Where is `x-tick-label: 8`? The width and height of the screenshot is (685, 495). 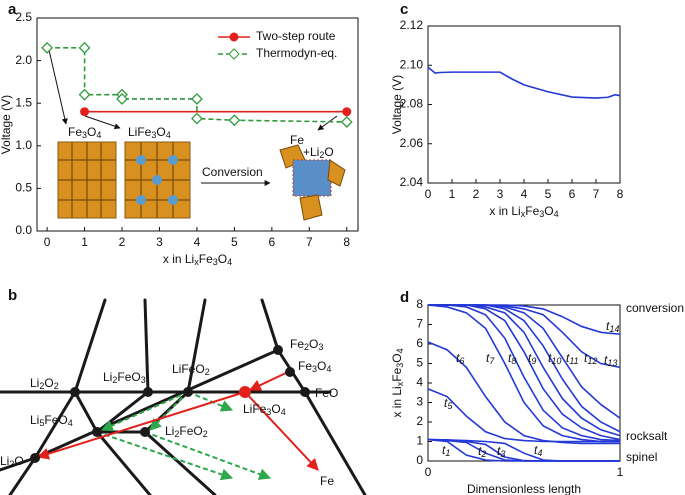 x-tick-label: 8 is located at coordinates (346, 242).